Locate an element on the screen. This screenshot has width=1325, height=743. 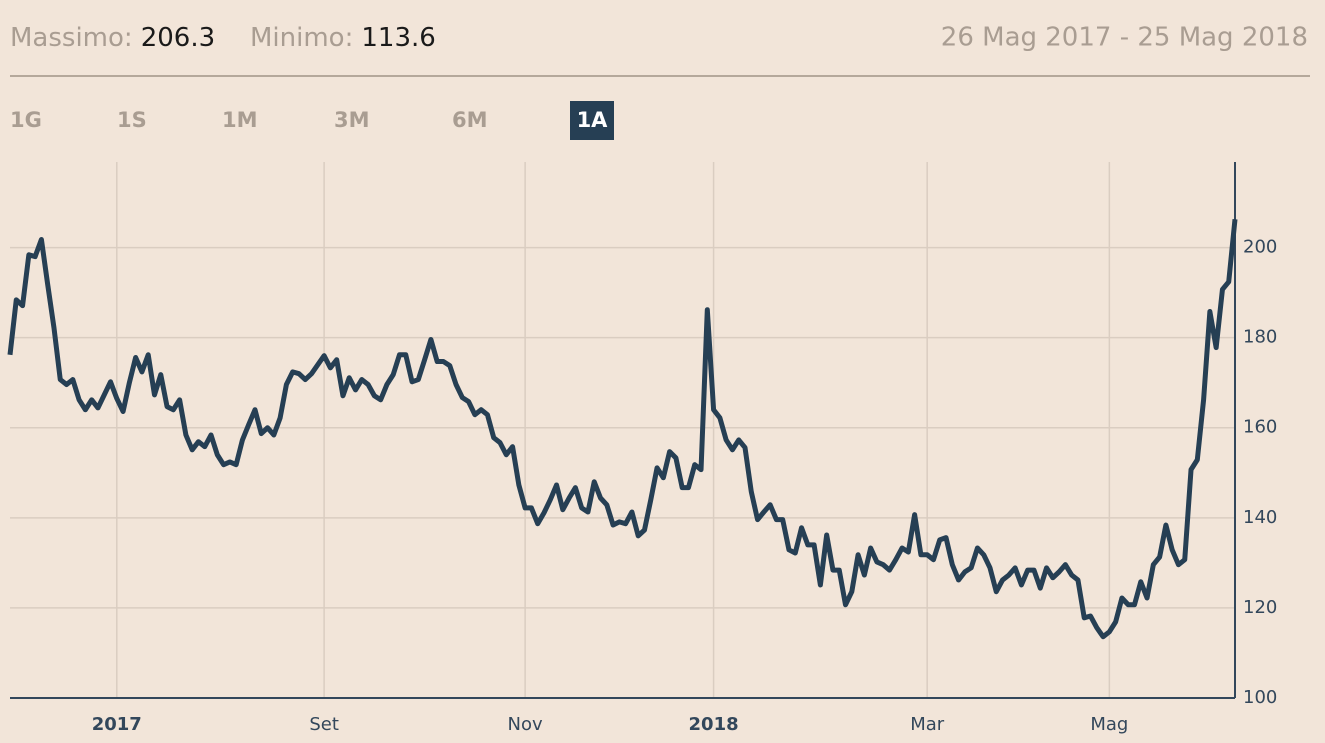
max-stat: Massimo: 206.3 is located at coordinates (112, 38).